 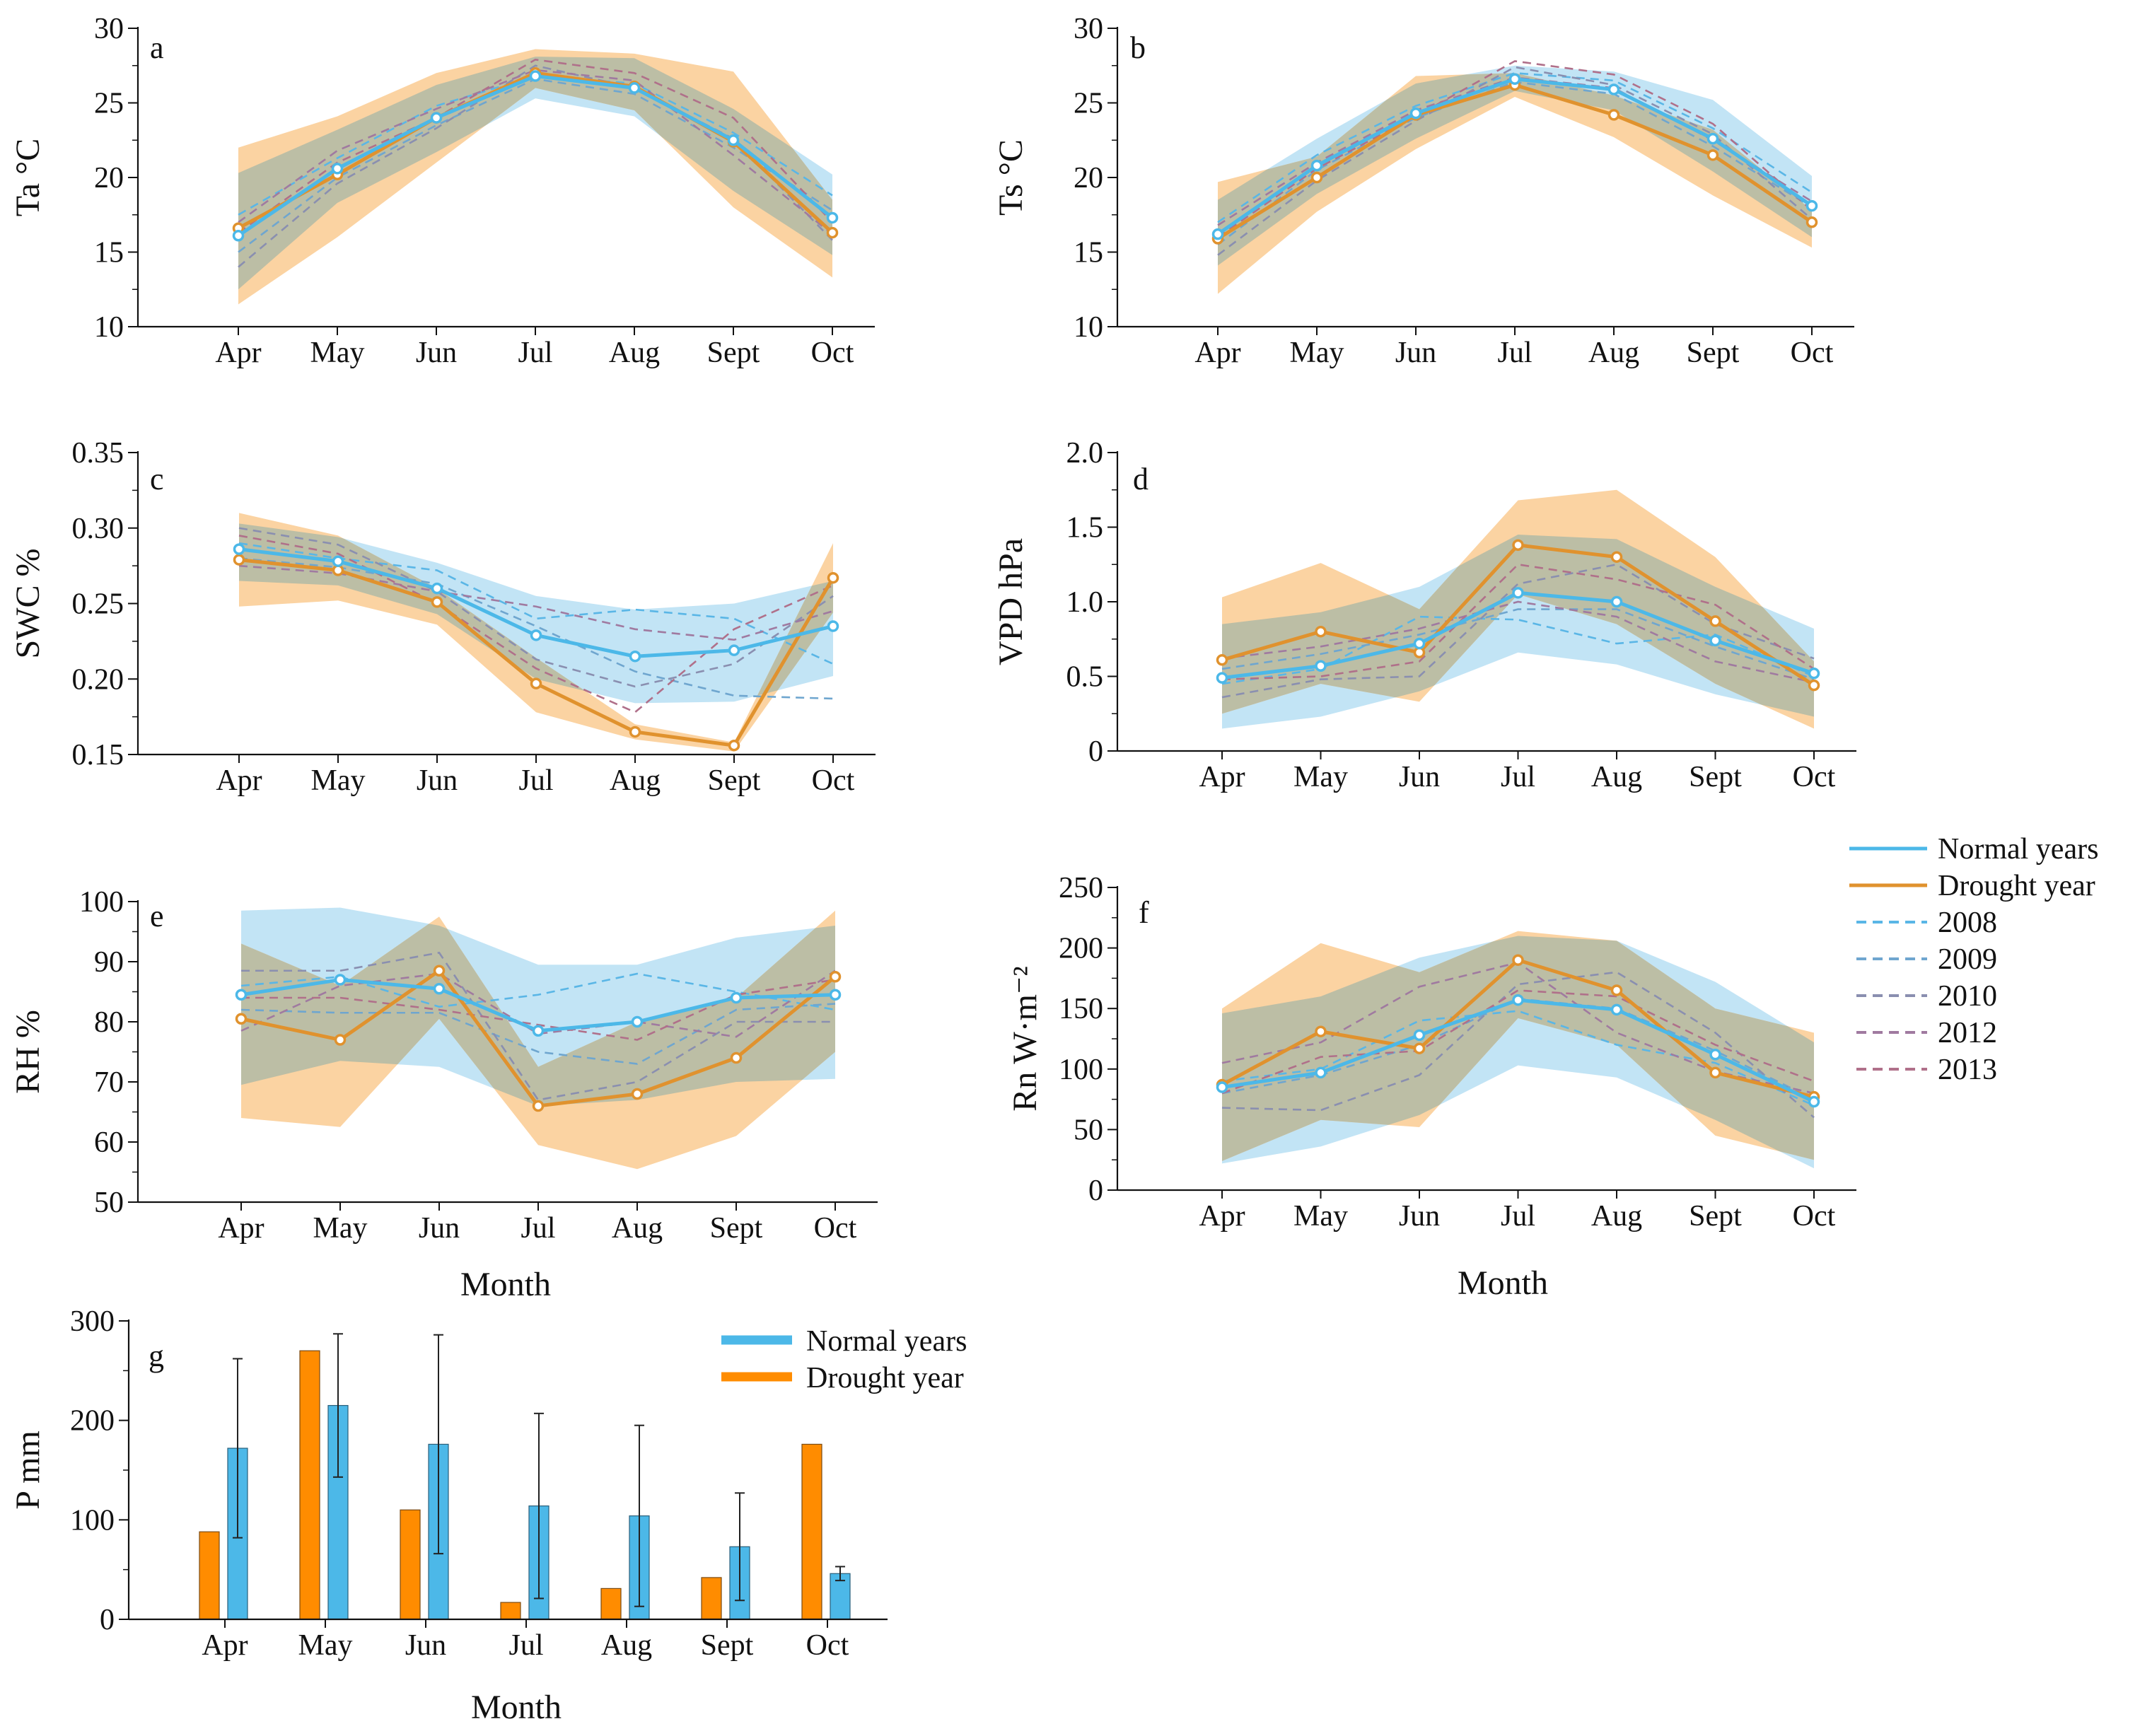 What do you see at coordinates (536, 613) in the screenshot?
I see `band-overlap` at bounding box center [536, 613].